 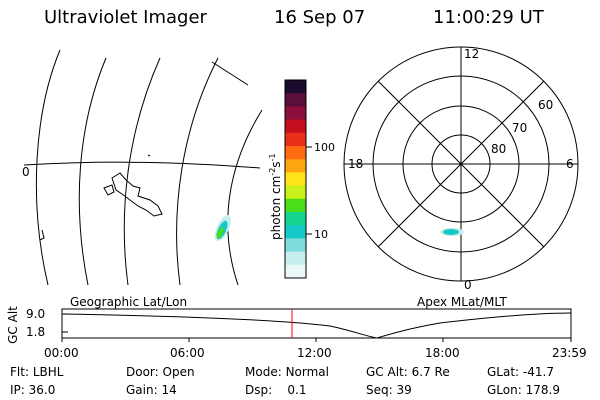 What do you see at coordinates (142, 165) in the screenshot?
I see `latitude-line` at bounding box center [142, 165].